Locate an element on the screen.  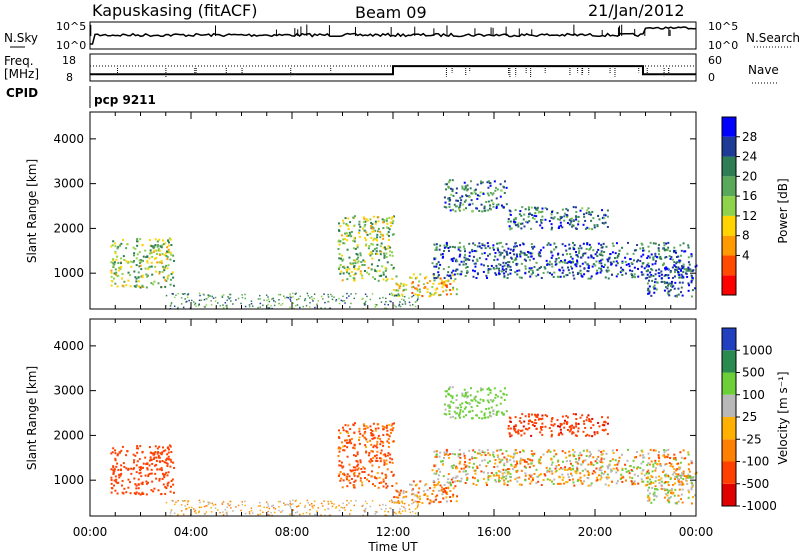
velocity-colorbar-segment is located at coordinates (729, 383).